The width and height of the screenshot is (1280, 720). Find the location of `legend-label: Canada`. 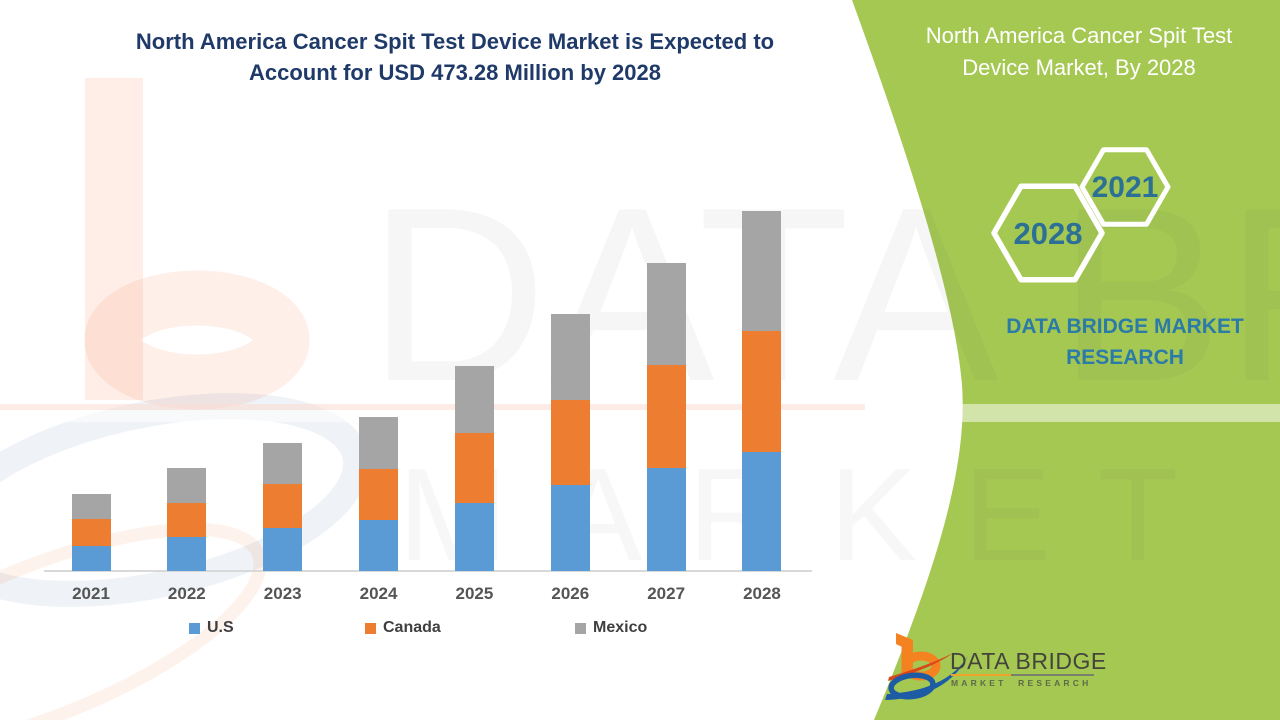

legend-label: Canada is located at coordinates (412, 627).